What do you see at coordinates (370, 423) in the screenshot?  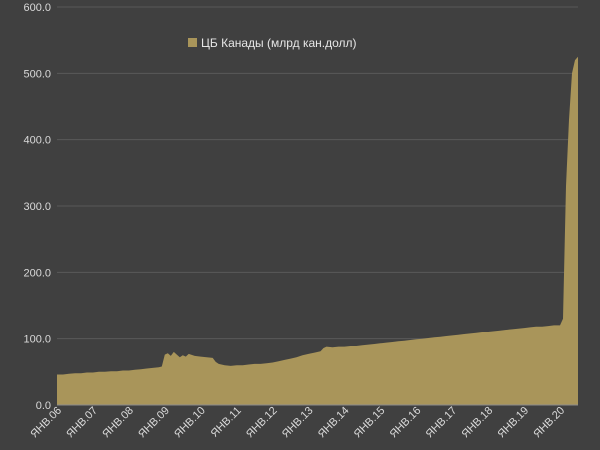 I see `x-tick-label: ЯНВ.15` at bounding box center [370, 423].